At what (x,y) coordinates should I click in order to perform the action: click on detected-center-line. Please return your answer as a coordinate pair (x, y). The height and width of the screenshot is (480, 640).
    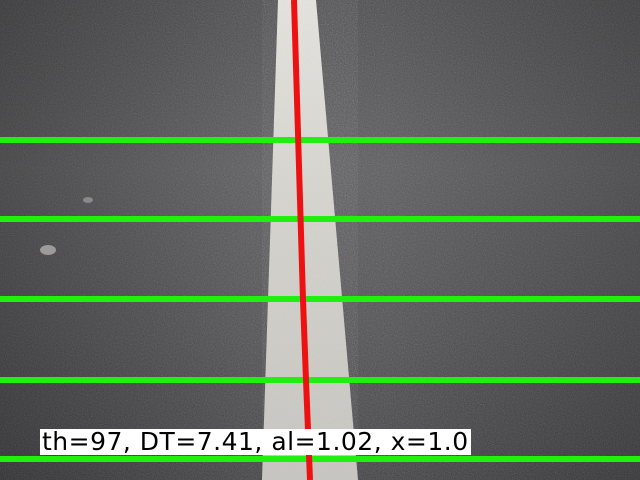
    Looking at the image, I should click on (302, 240).